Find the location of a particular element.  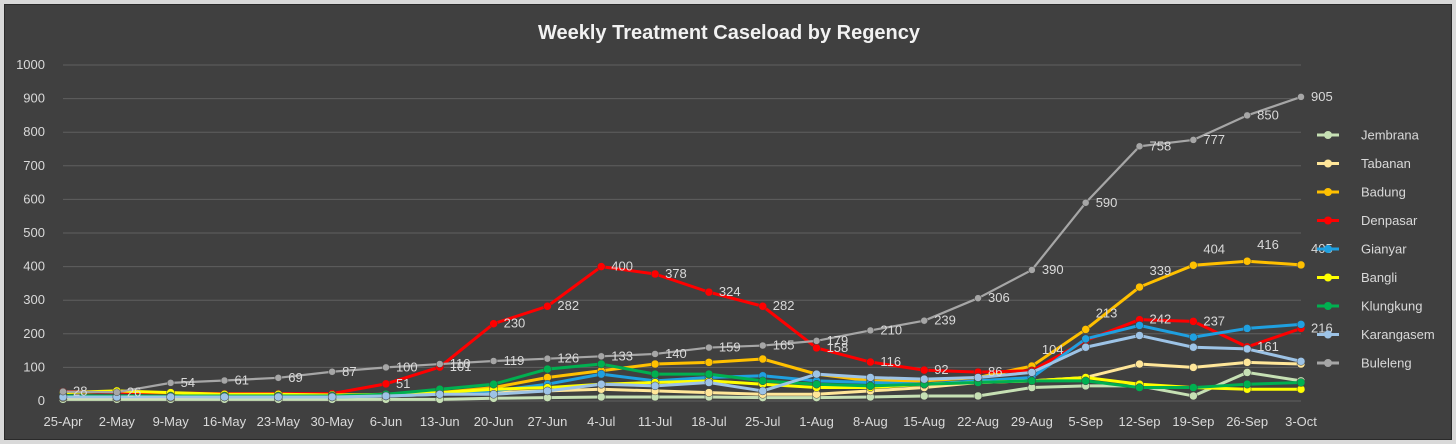

legend-marker-karangasem is located at coordinates (1328, 334).